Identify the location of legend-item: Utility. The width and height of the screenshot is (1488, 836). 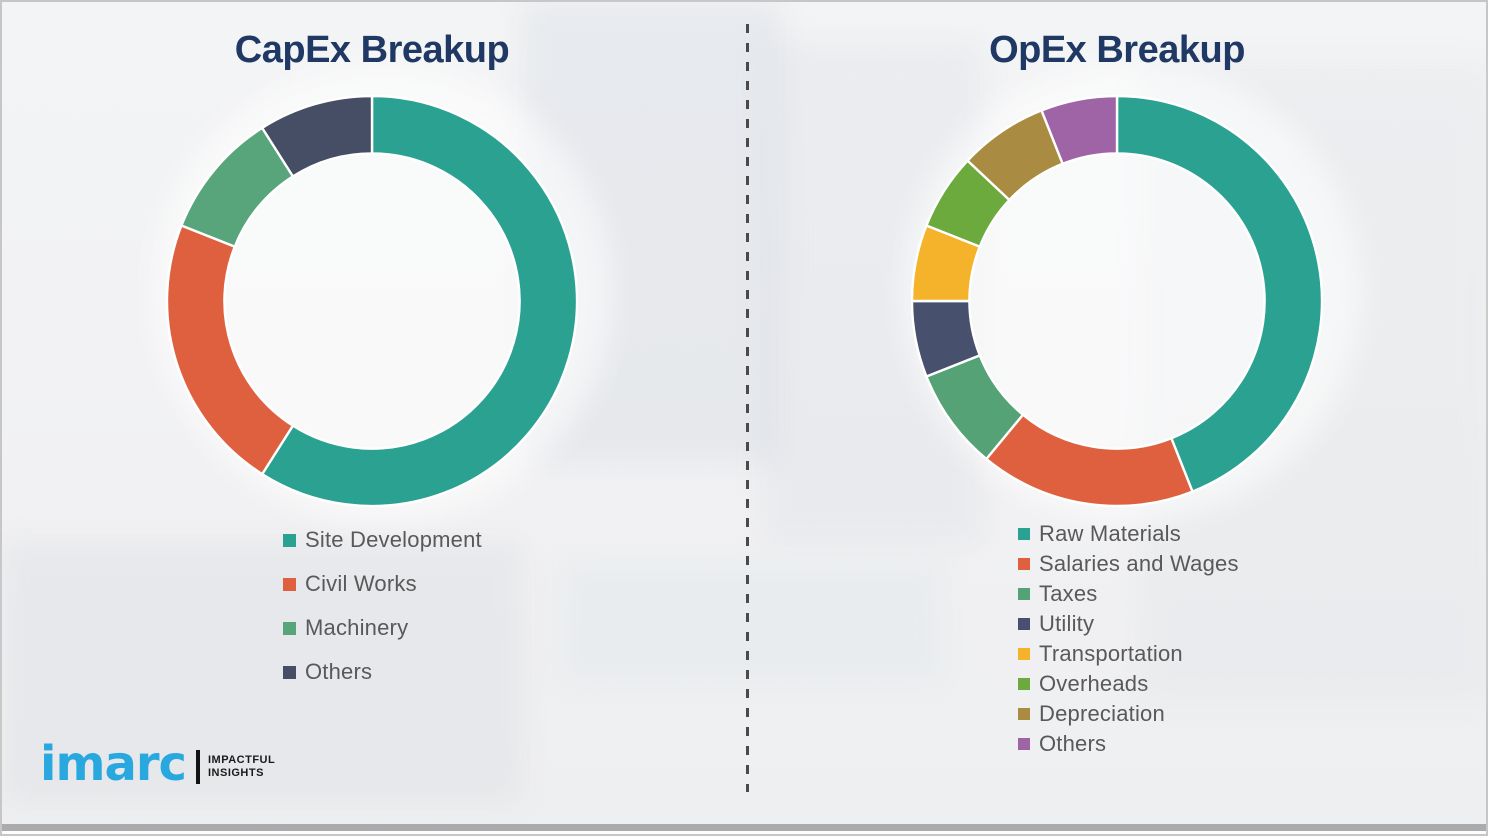
(1128, 624).